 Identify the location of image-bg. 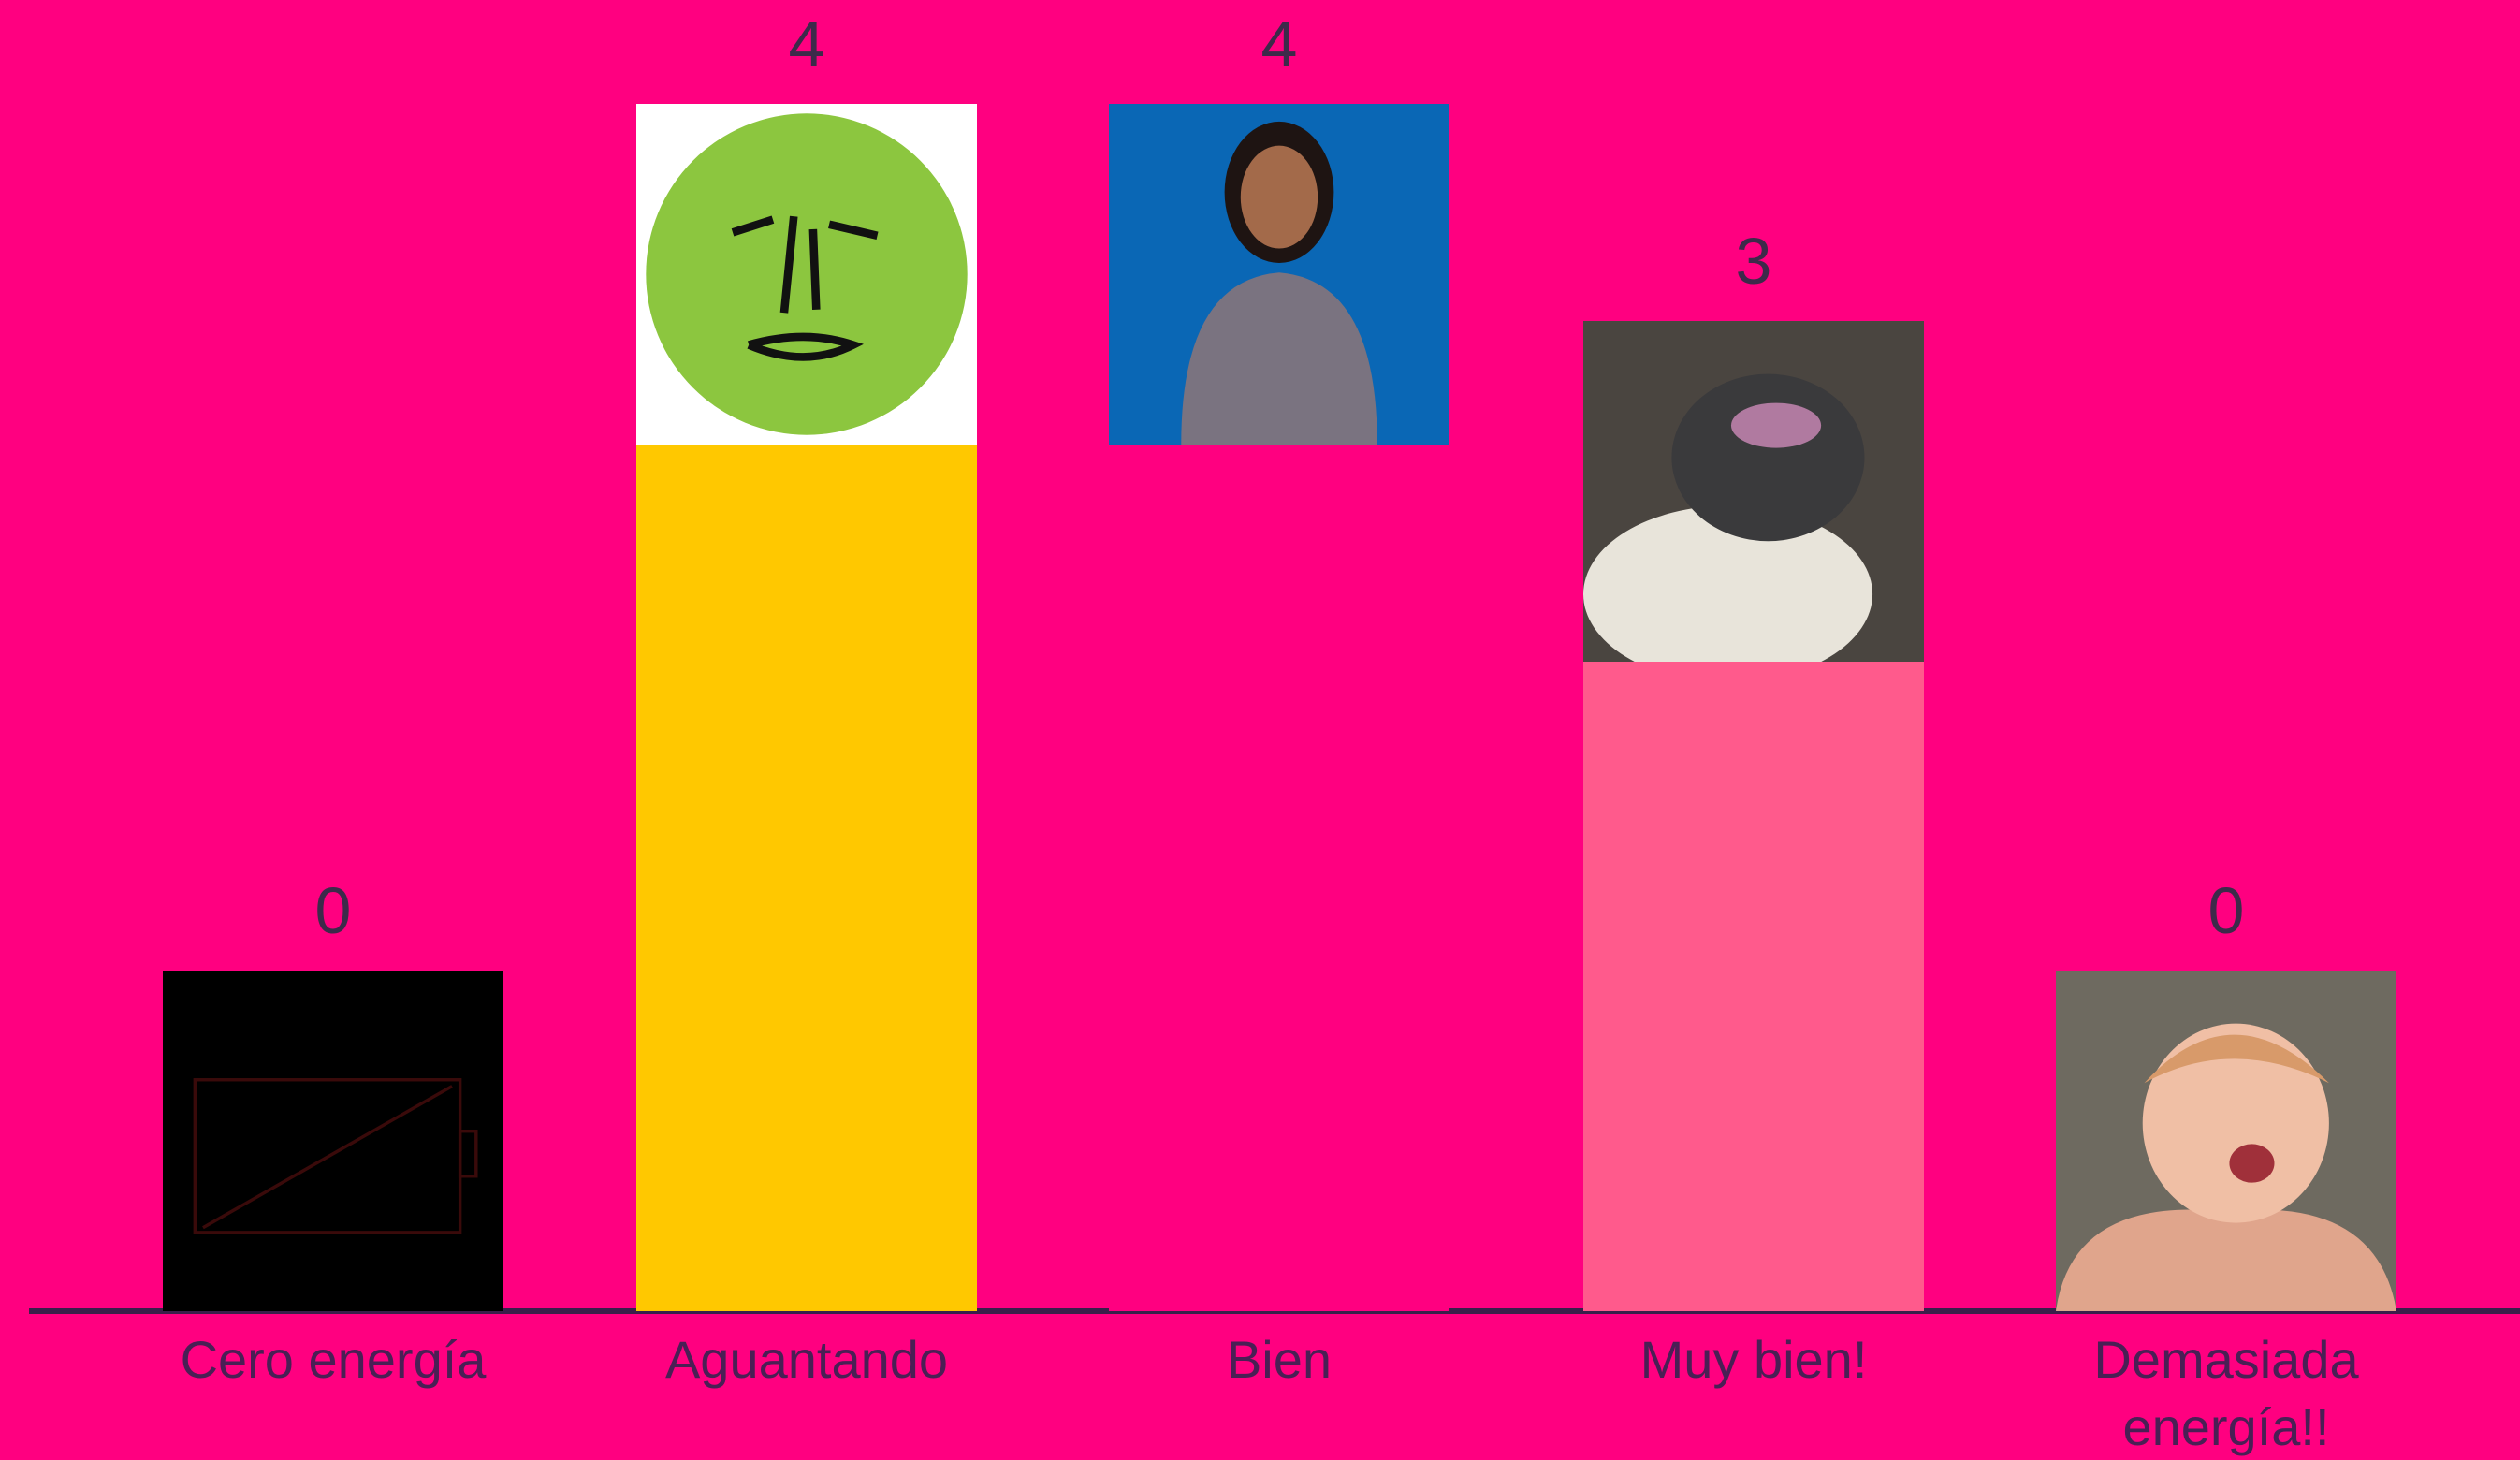
(333, 1141).